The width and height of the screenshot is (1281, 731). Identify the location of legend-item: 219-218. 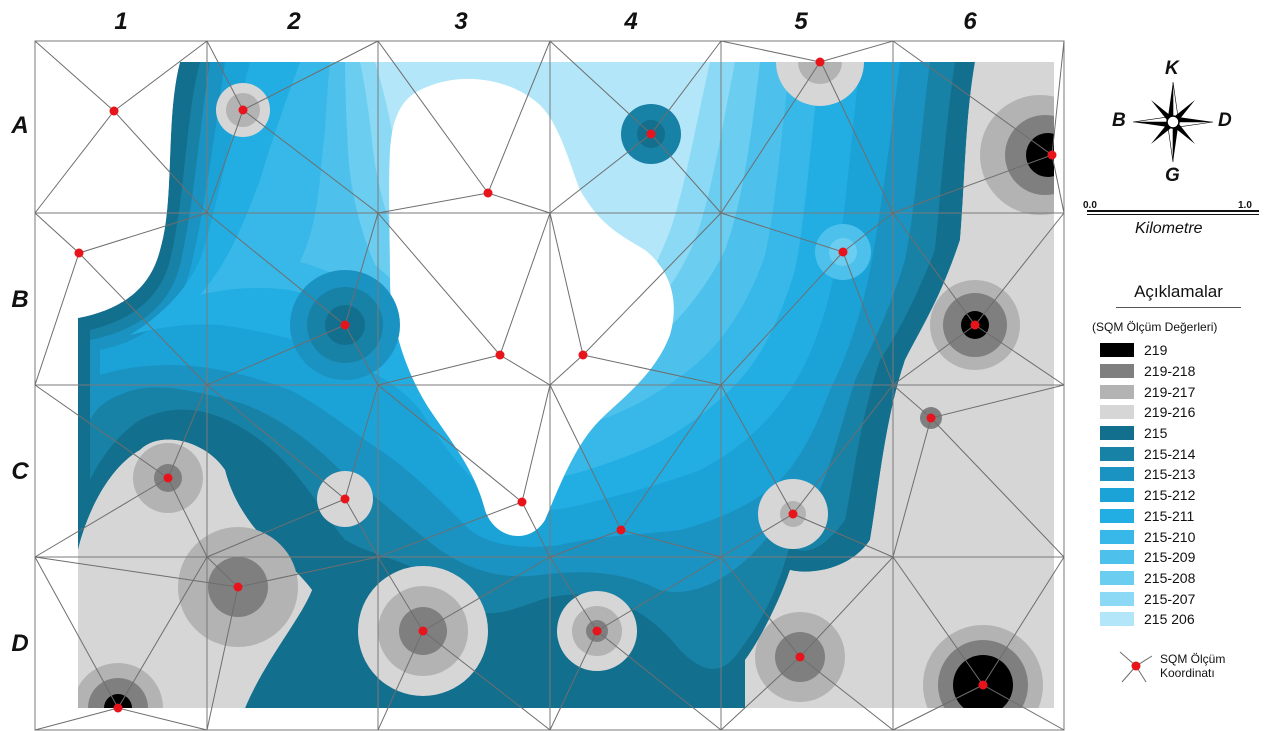
(1183, 371).